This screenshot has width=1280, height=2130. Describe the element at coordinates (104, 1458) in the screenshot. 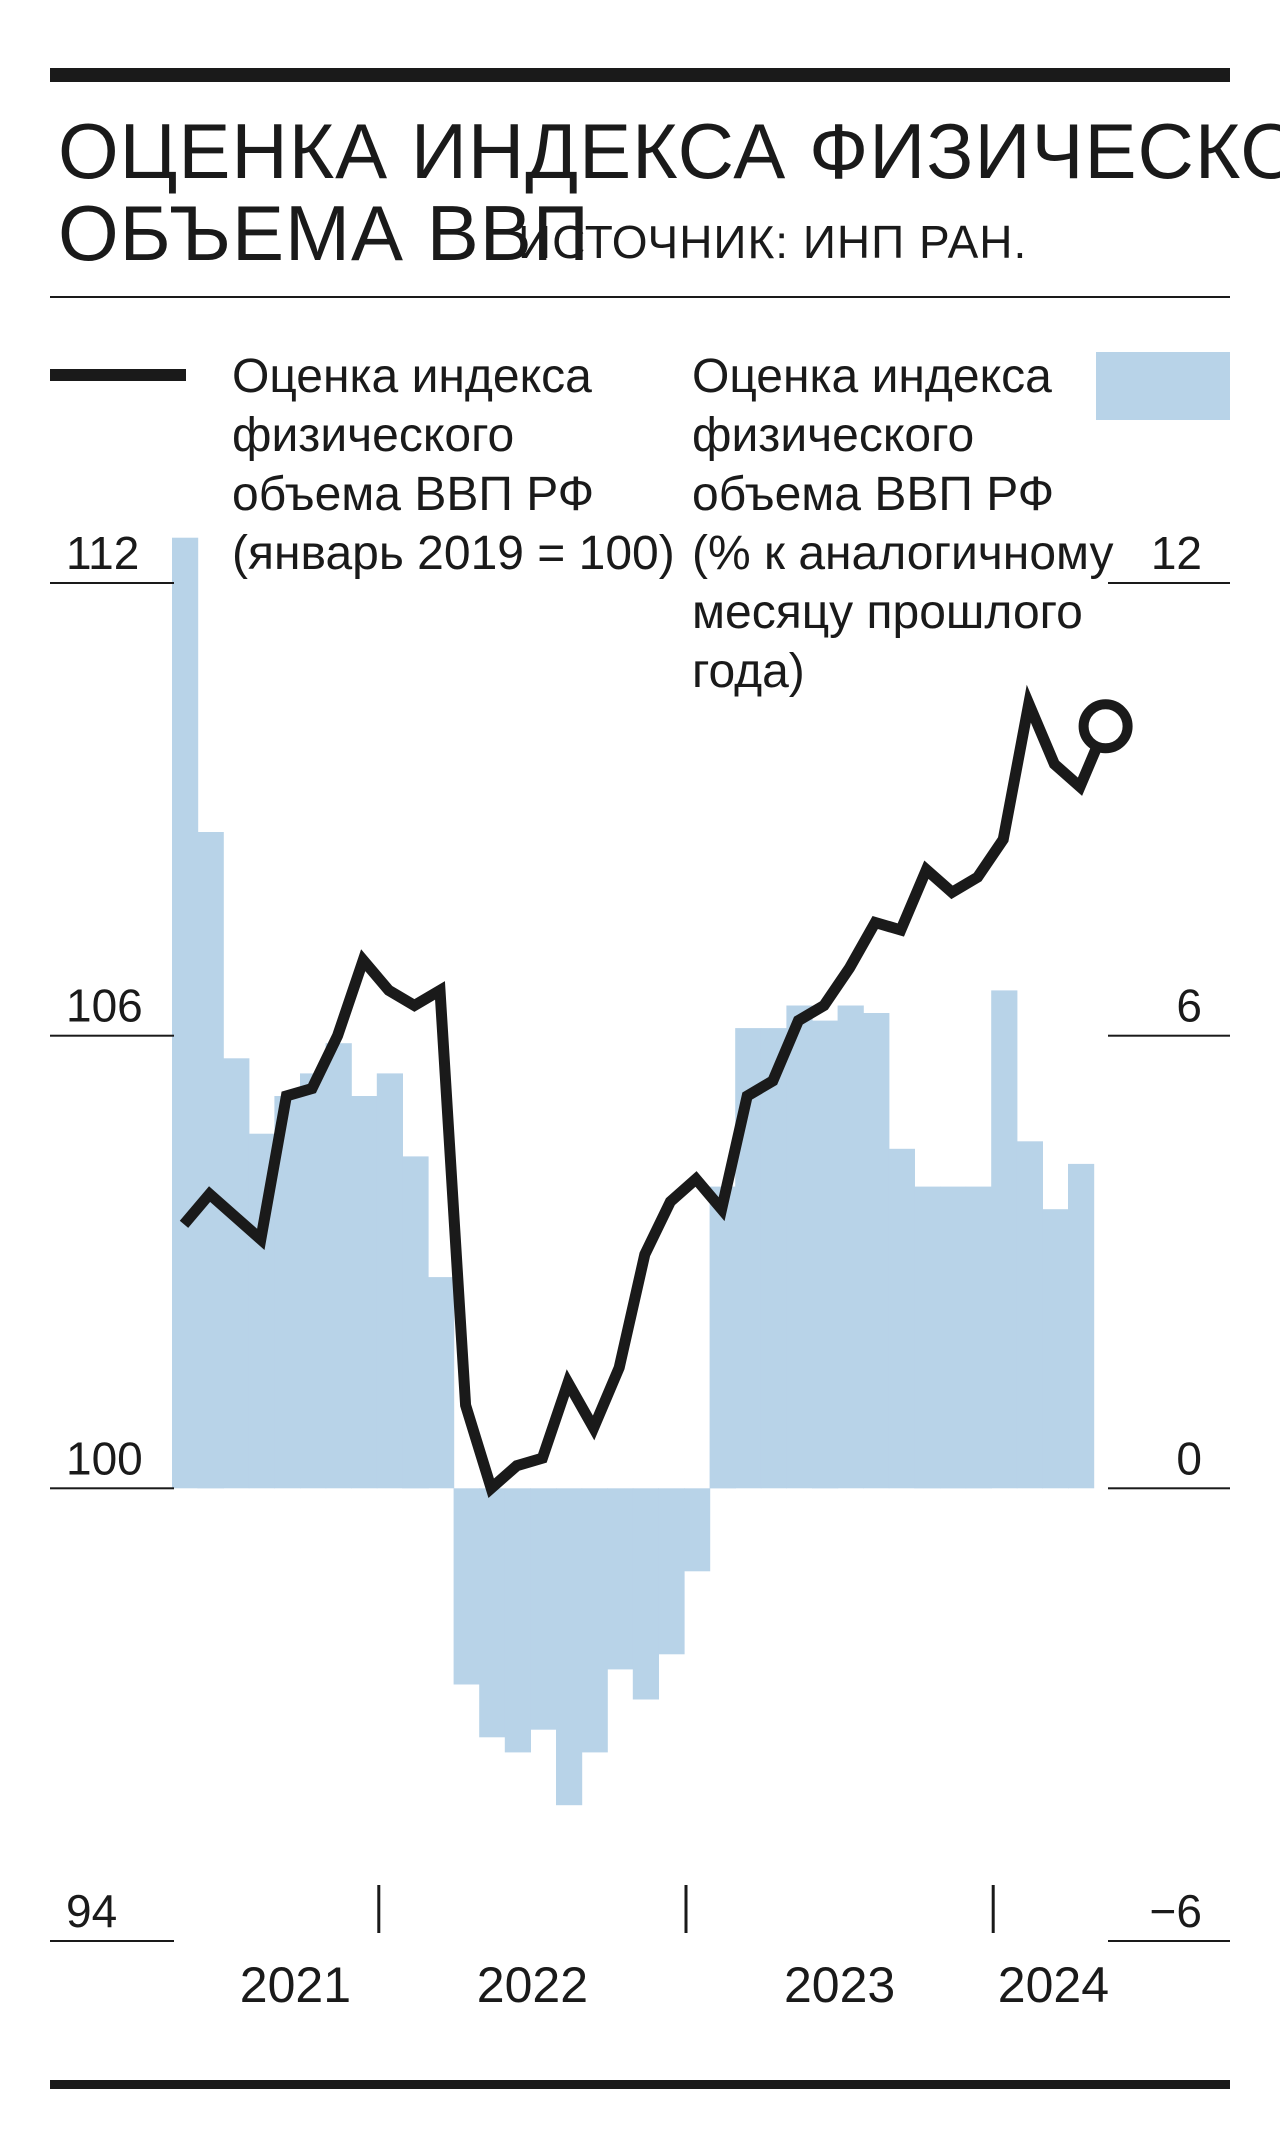

I see `left-tick-label: 100` at that location.